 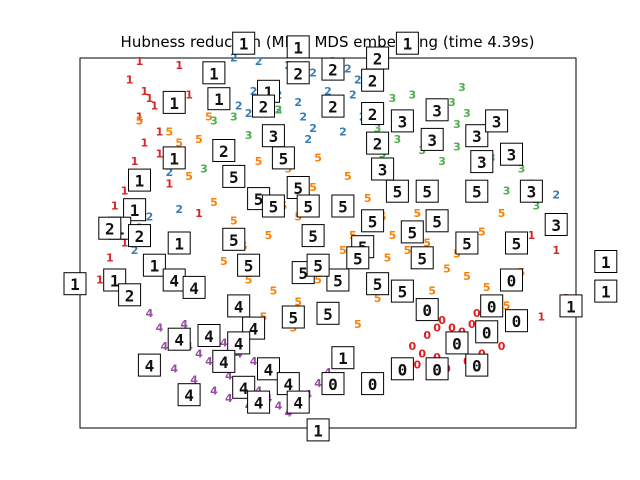 I want to click on thumbnail-digit: 2, so click(x=224, y=151).